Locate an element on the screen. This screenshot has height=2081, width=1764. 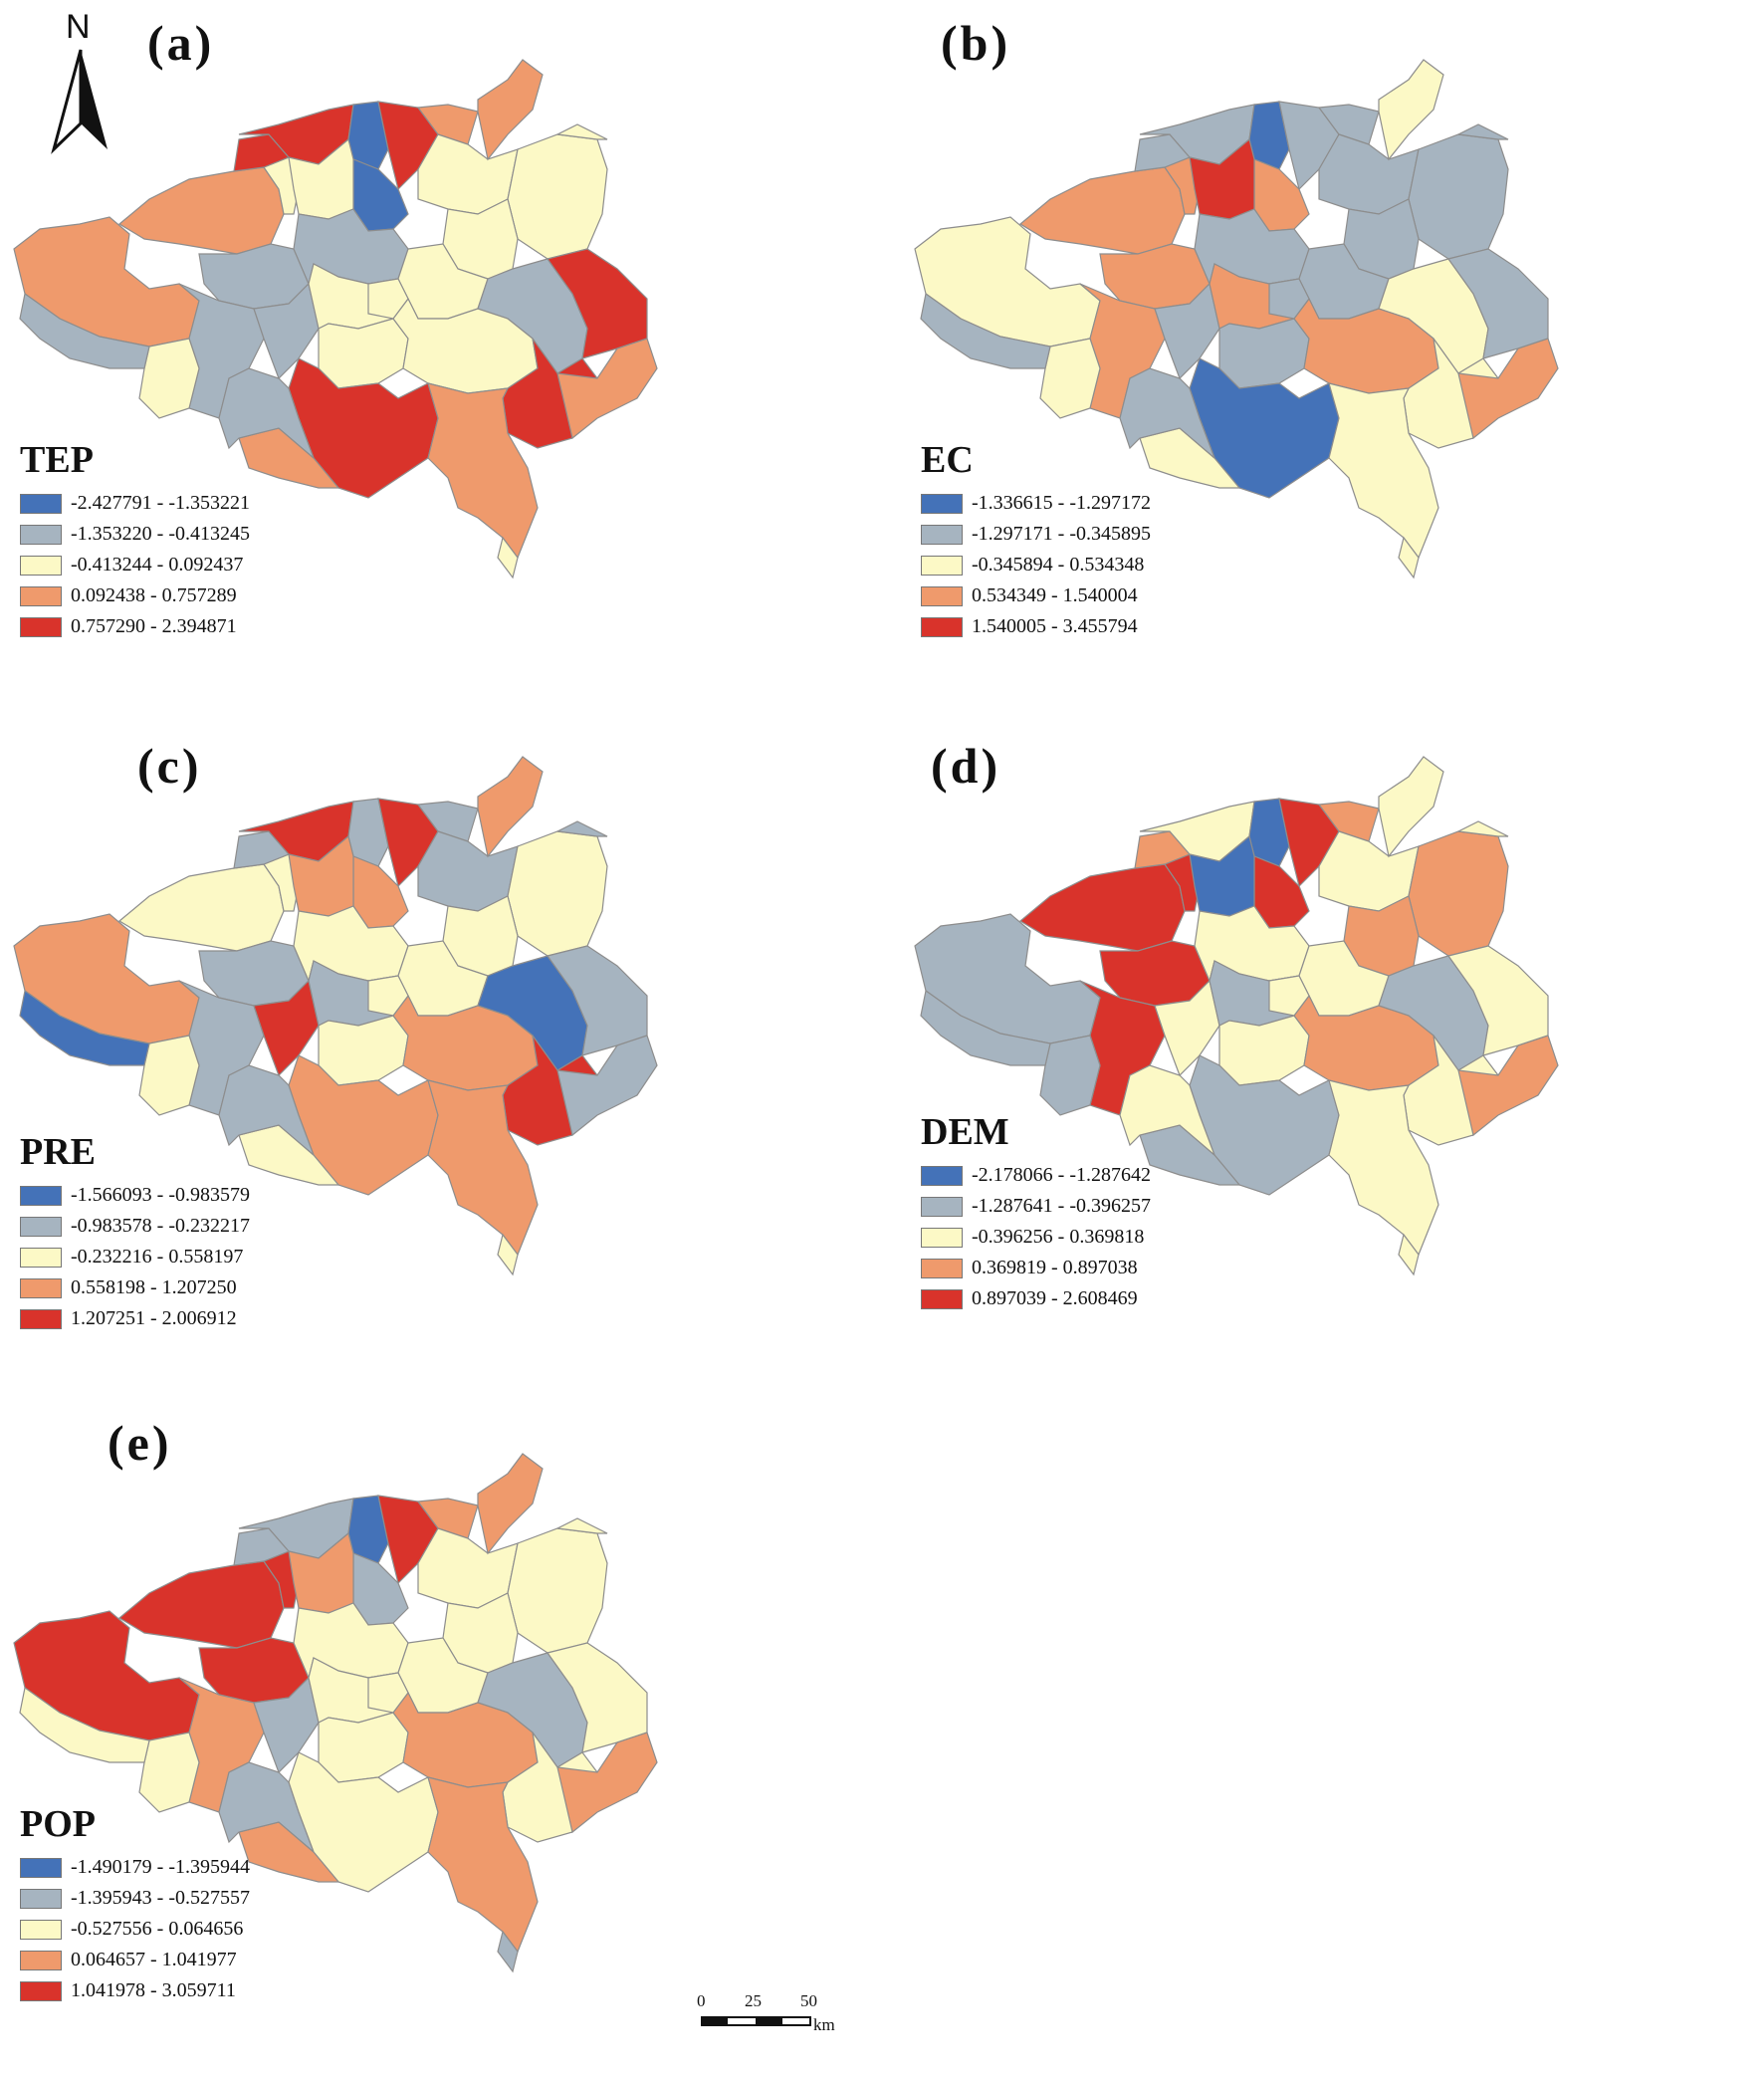
legend-label: -0.527556 - 0.064656 is located at coordinates (157, 1929).